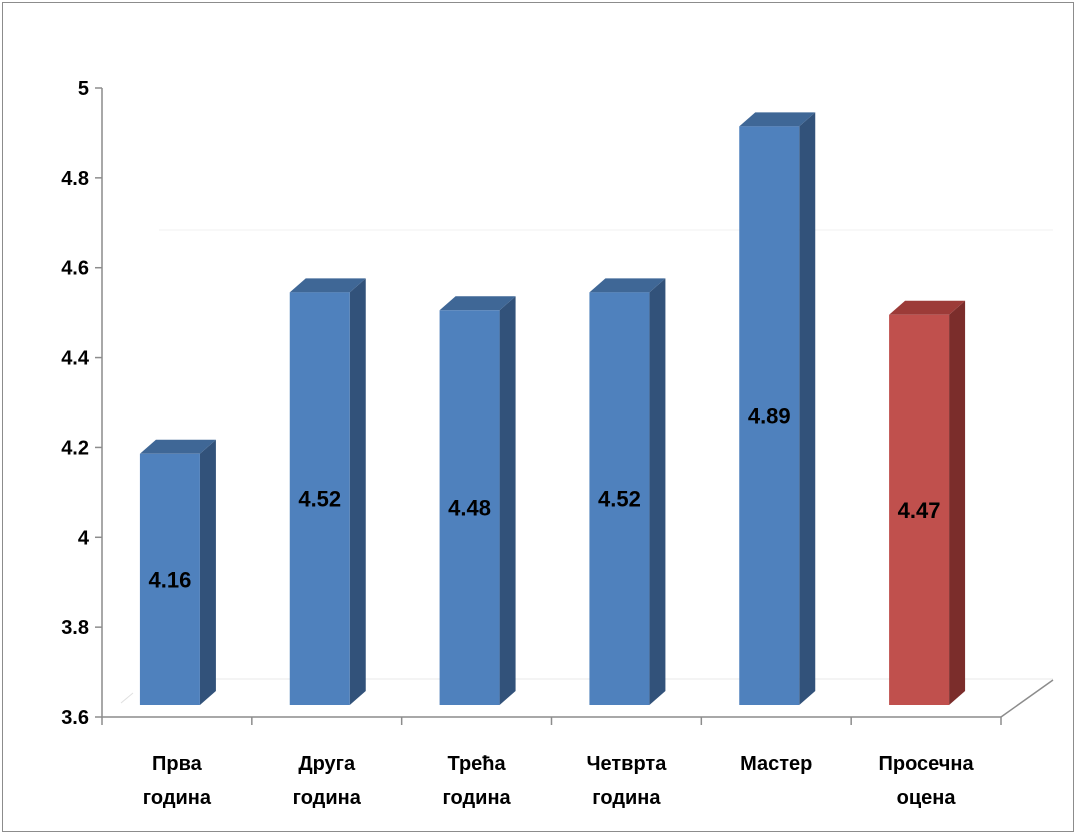  What do you see at coordinates (776, 764) in the screenshot?
I see `category-label: Мастер` at bounding box center [776, 764].